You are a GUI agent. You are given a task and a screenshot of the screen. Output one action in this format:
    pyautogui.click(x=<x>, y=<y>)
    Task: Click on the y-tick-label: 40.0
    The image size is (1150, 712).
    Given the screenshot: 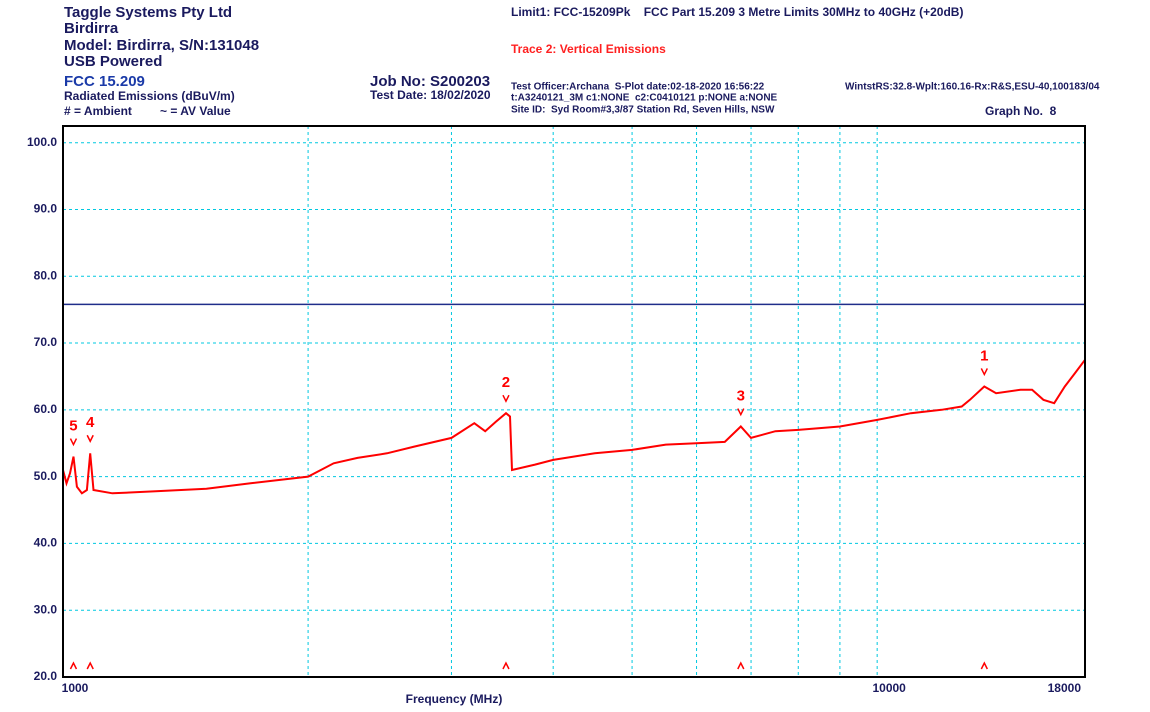 What is the action you would take?
    pyautogui.click(x=46, y=543)
    